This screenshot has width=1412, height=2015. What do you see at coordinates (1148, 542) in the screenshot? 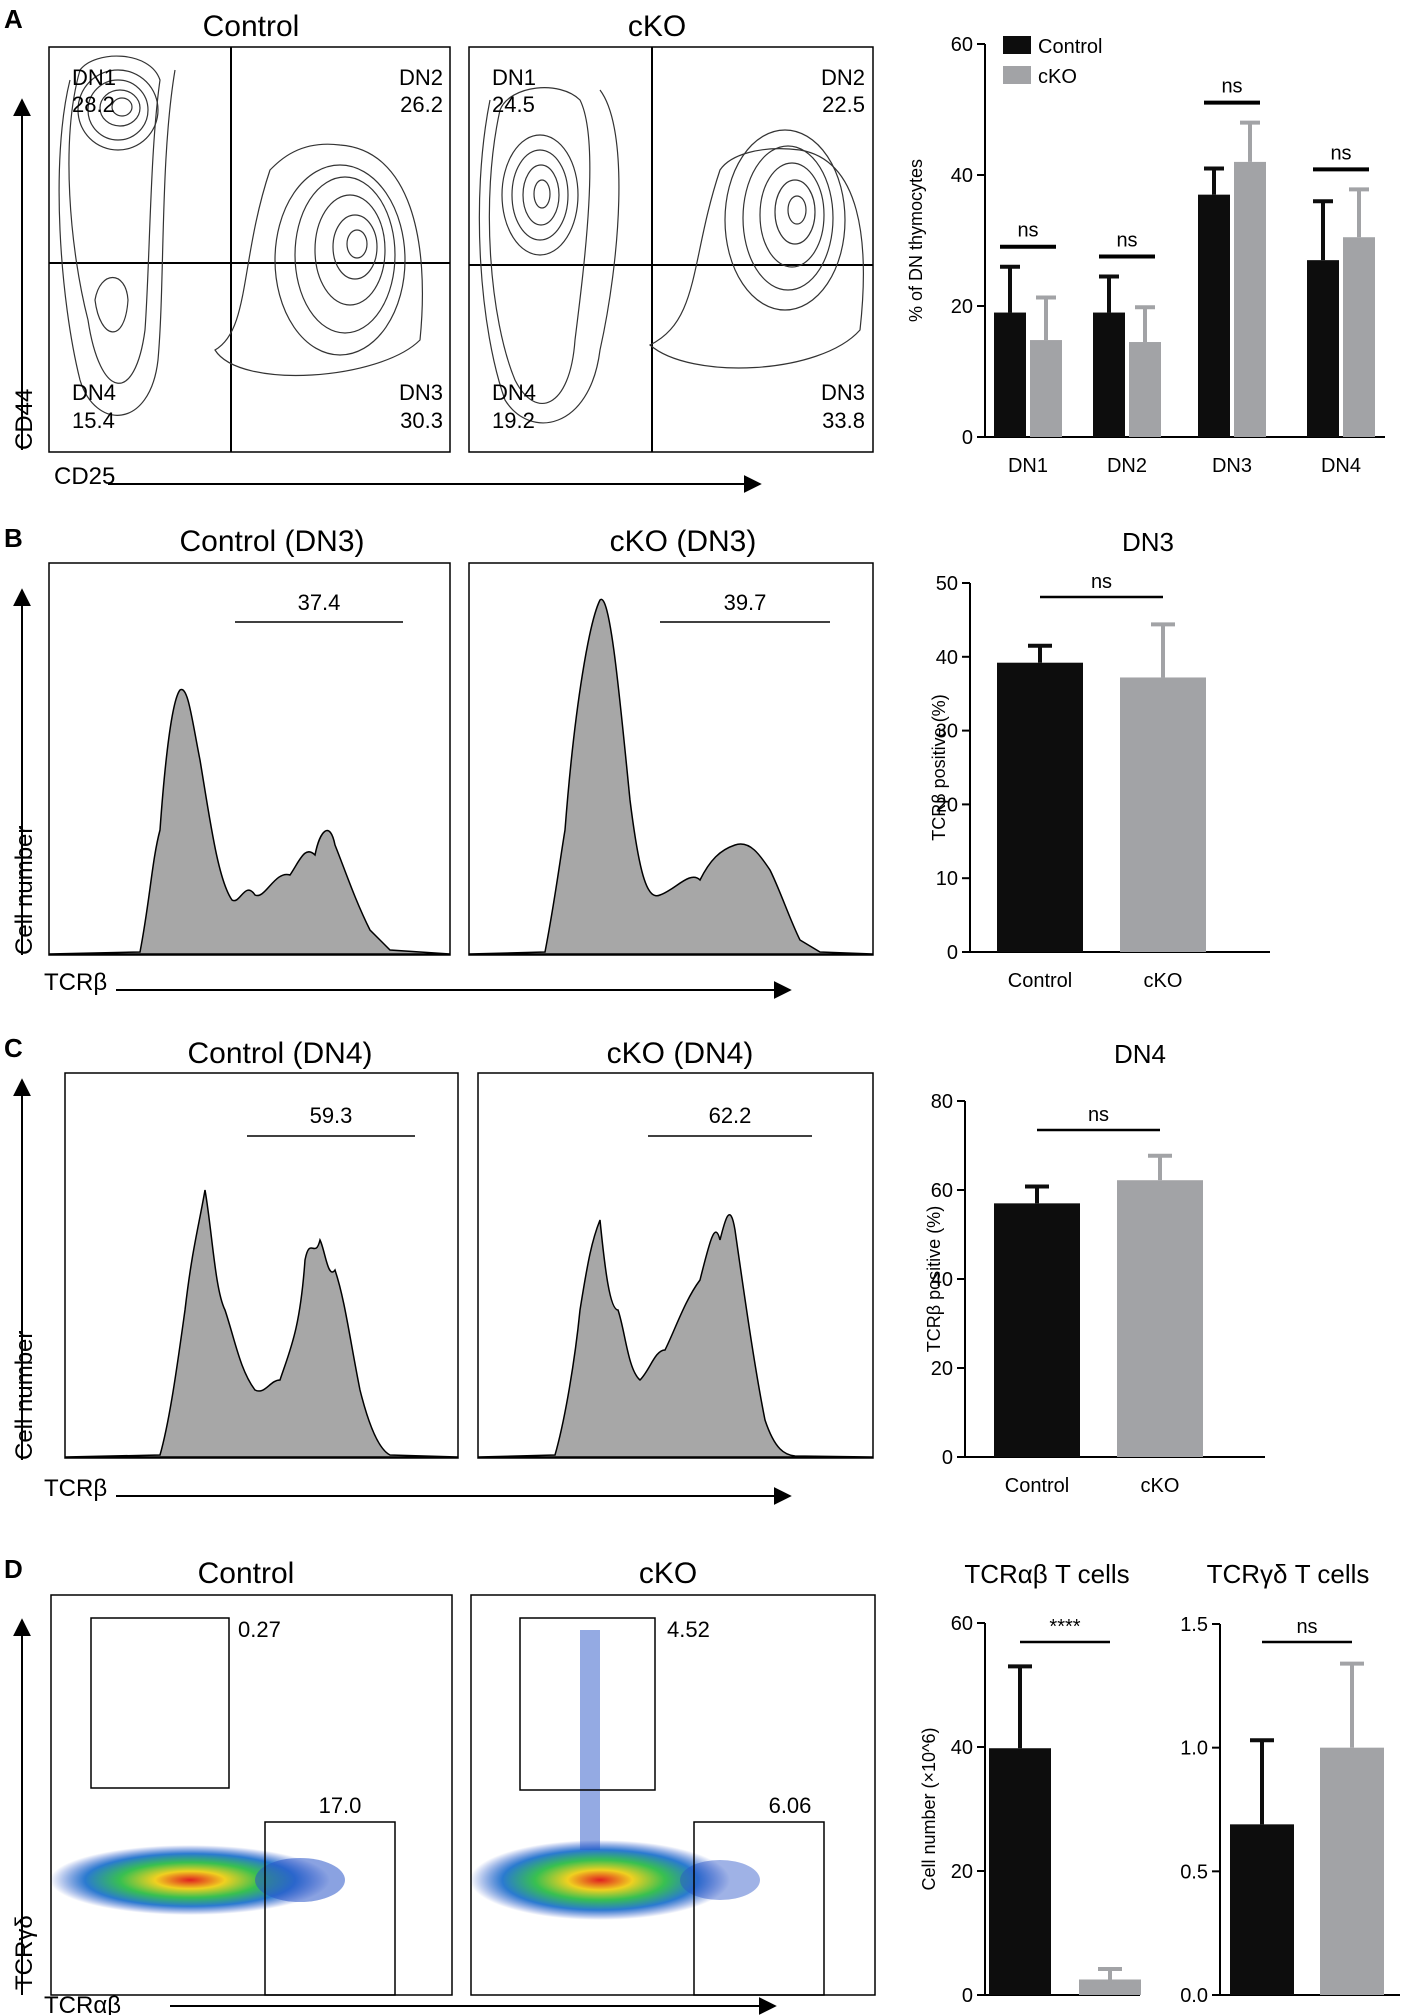
I see `chart-title: DN3` at bounding box center [1148, 542].